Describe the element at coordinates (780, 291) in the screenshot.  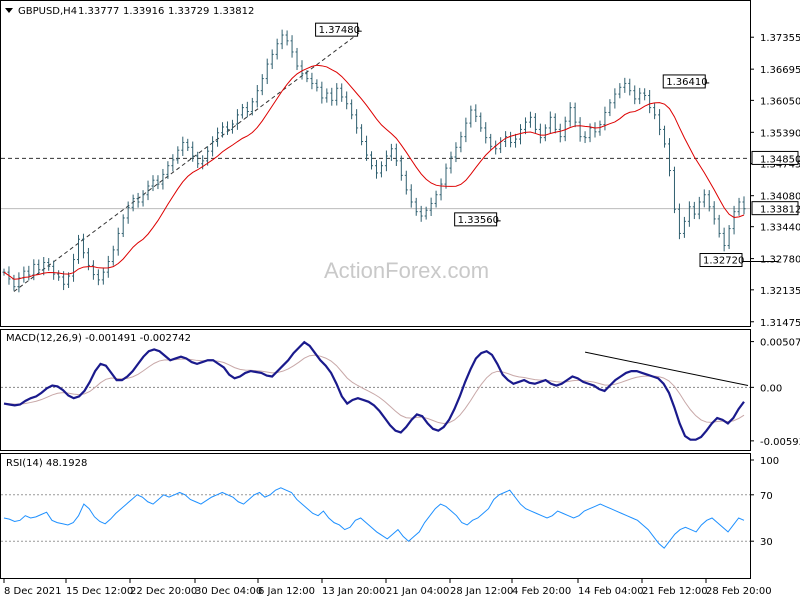
I see `price-y-tick-label: 1.32135` at that location.